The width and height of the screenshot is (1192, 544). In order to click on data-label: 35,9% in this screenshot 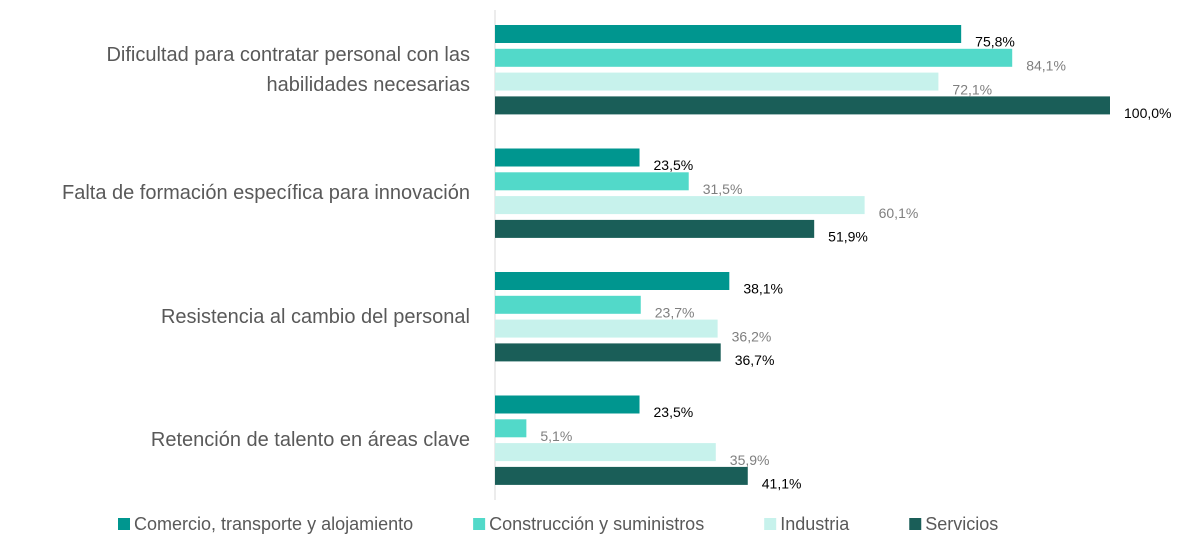, I will do `click(750, 460)`.